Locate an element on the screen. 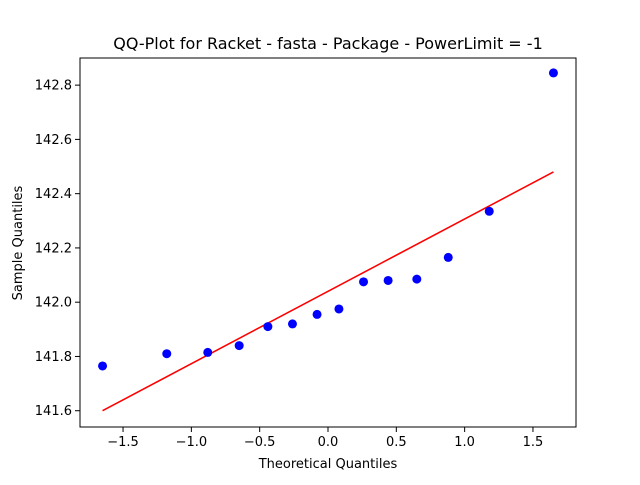 Image resolution: width=640 pixels, height=485 pixels. x-axis-label: Theoretical Quantiles is located at coordinates (328, 464).